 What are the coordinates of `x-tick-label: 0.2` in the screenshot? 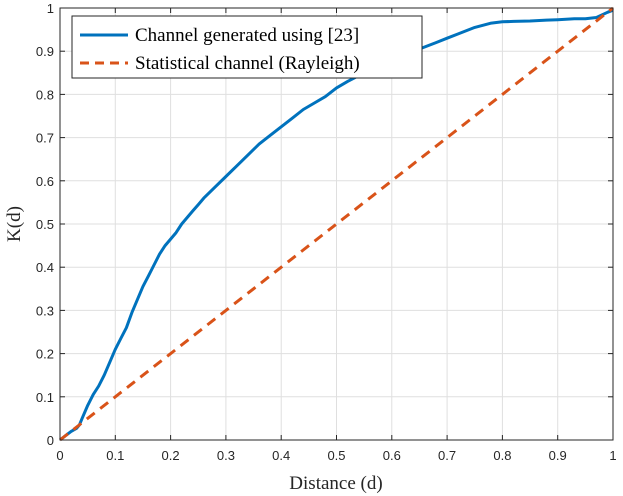 It's located at (171, 455).